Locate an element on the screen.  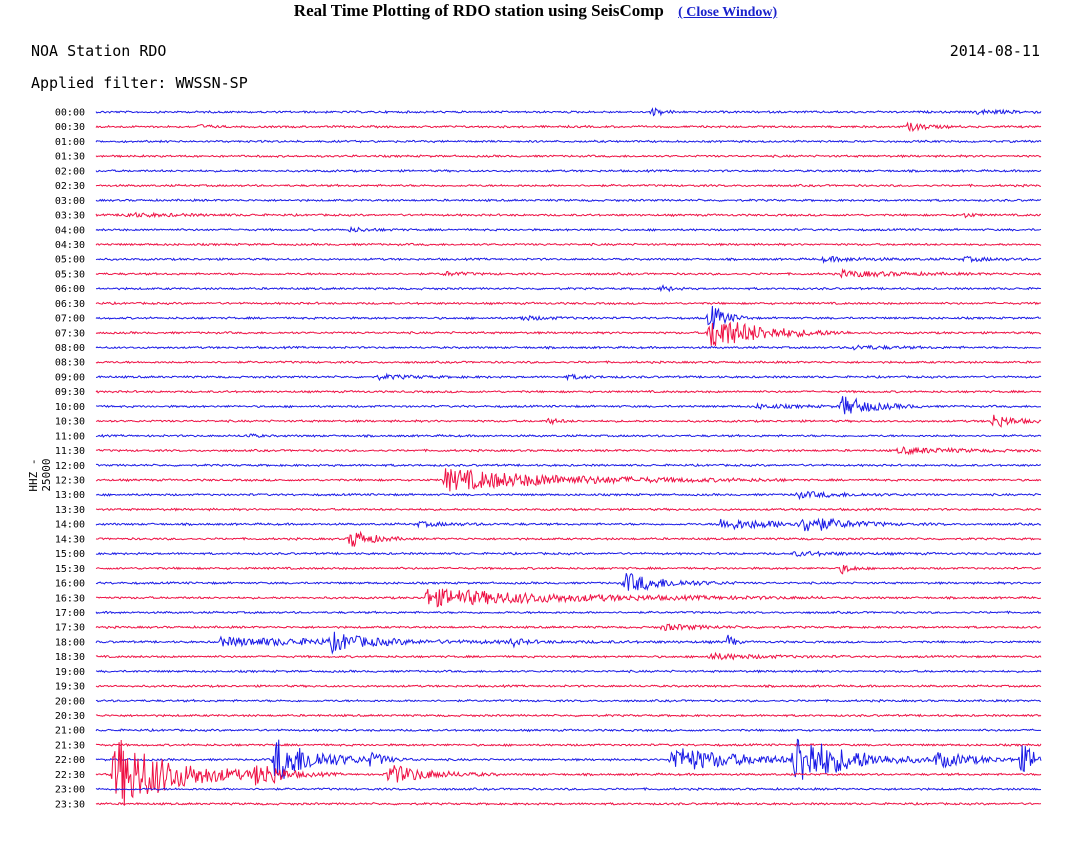
time-label: 08:30 is located at coordinates (70, 363).